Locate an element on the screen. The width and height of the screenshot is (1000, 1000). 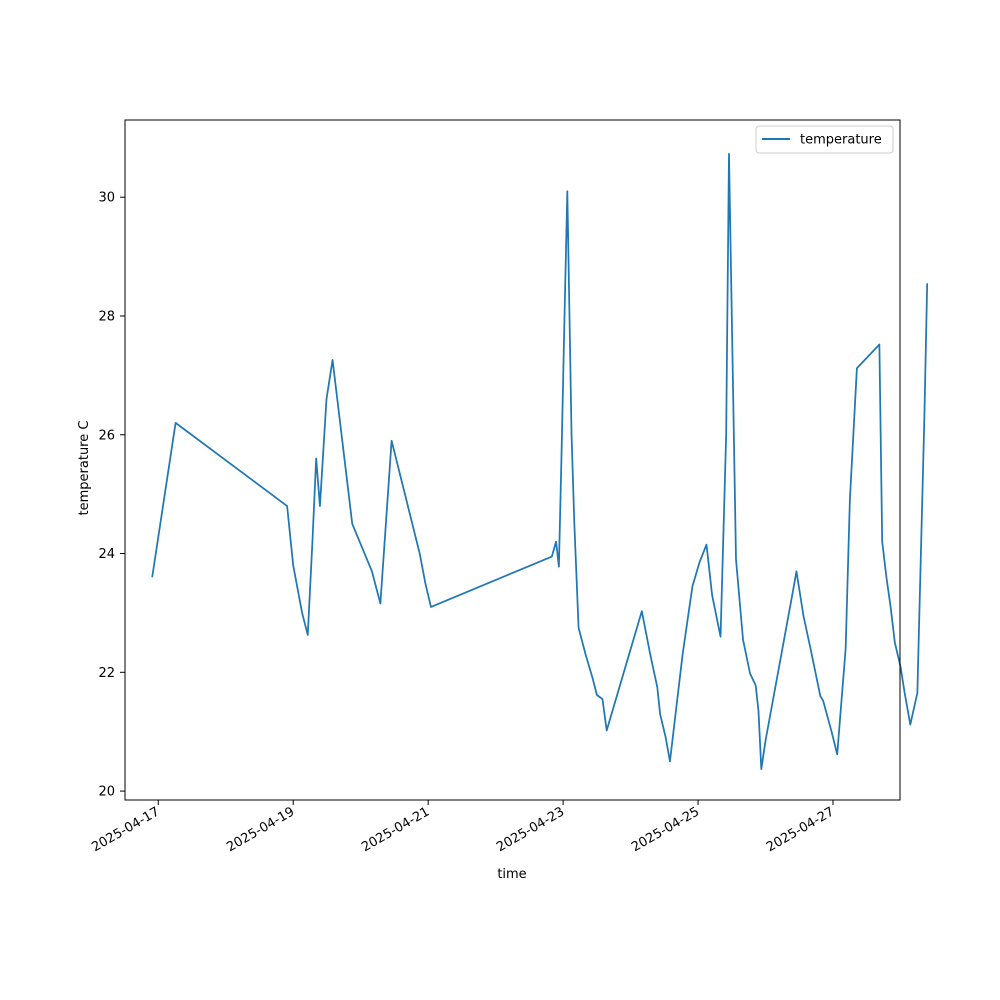
y-tick-label-20: 20 is located at coordinates (106, 792).